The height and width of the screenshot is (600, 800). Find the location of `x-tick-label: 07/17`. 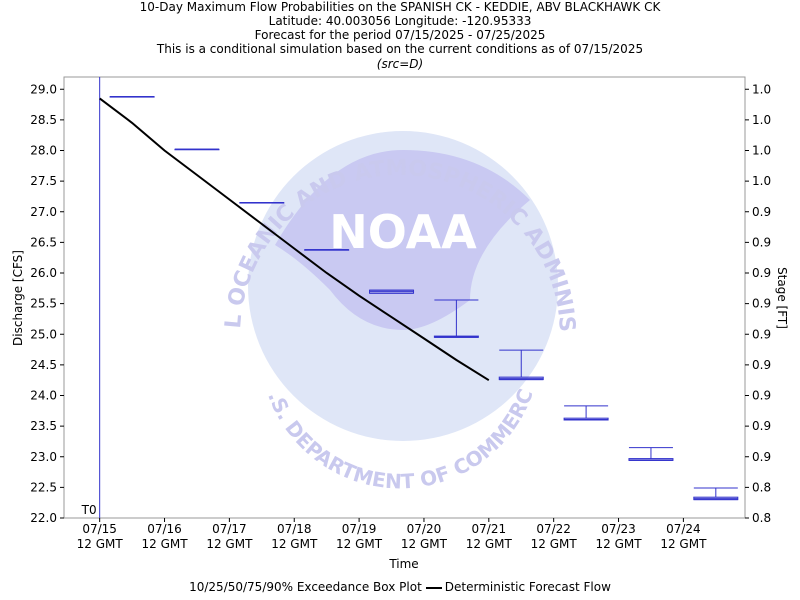

x-tick-label: 07/17 is located at coordinates (229, 529).